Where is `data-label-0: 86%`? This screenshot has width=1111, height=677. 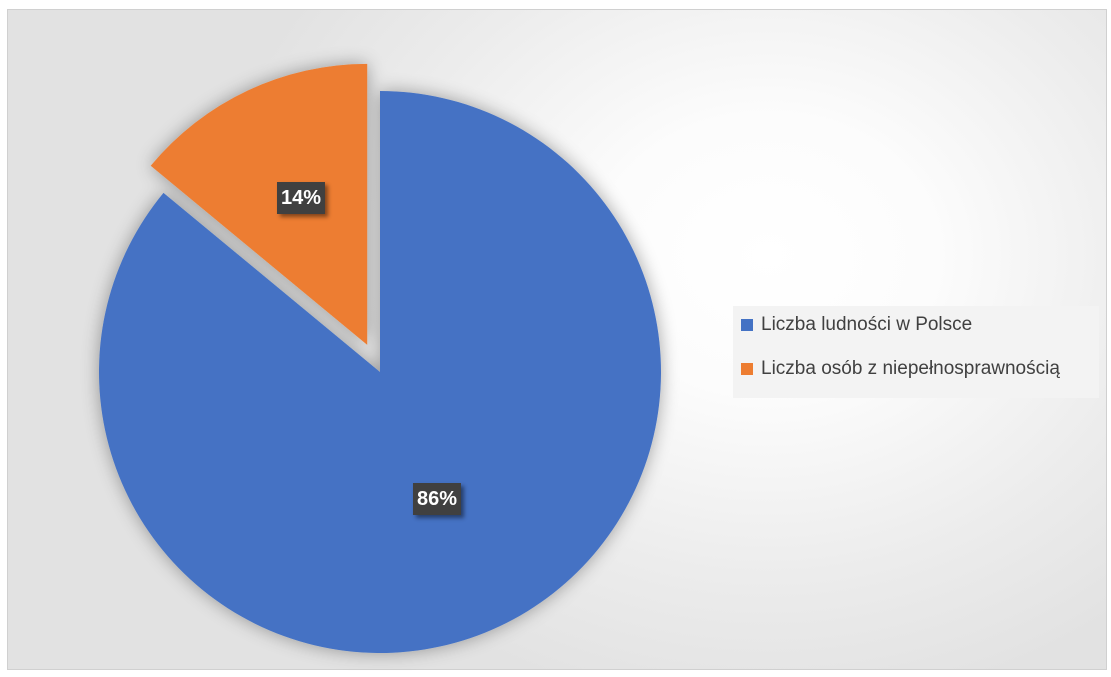 data-label-0: 86% is located at coordinates (437, 499).